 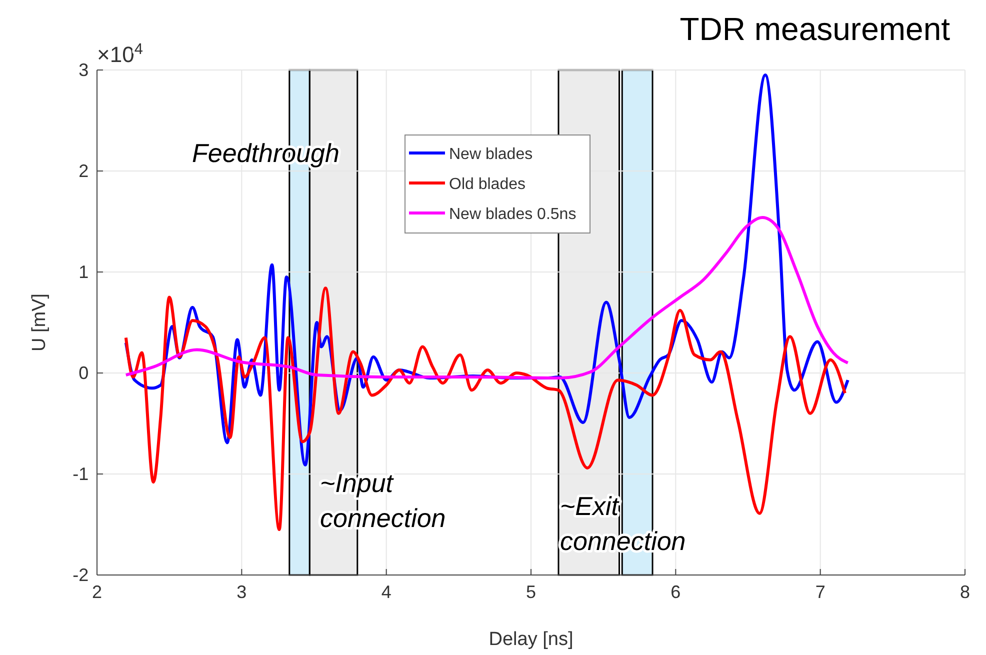 What do you see at coordinates (386, 592) in the screenshot?
I see `x-tick-label: 4` at bounding box center [386, 592].